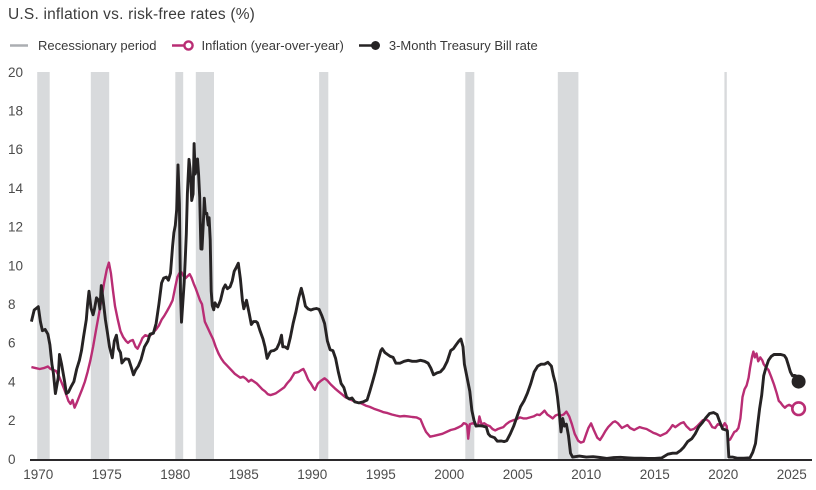  I want to click on y-tick-label: 20, so click(15, 72).